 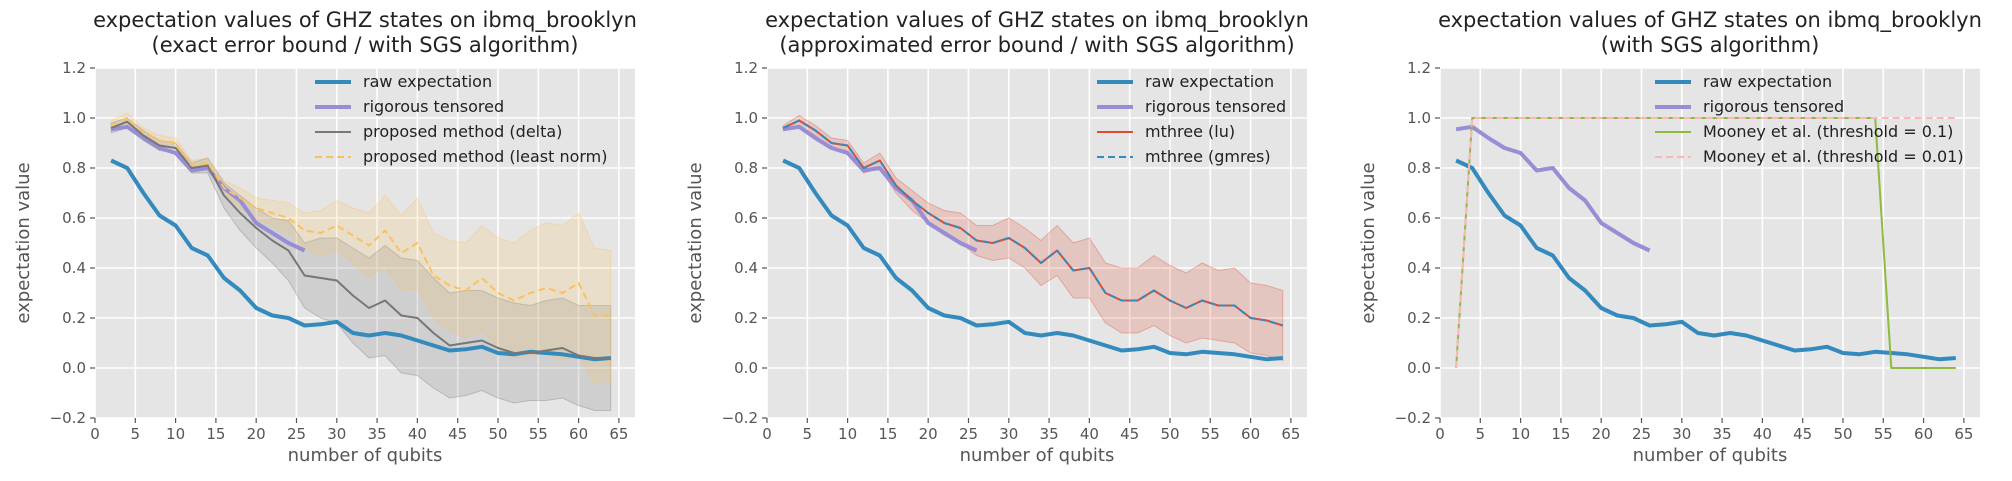 What do you see at coordinates (1828, 131) in the screenshot?
I see `legend-label-mooney-et-al-threshold-0-1: Mooney et al. (threshold = 0.1)` at bounding box center [1828, 131].